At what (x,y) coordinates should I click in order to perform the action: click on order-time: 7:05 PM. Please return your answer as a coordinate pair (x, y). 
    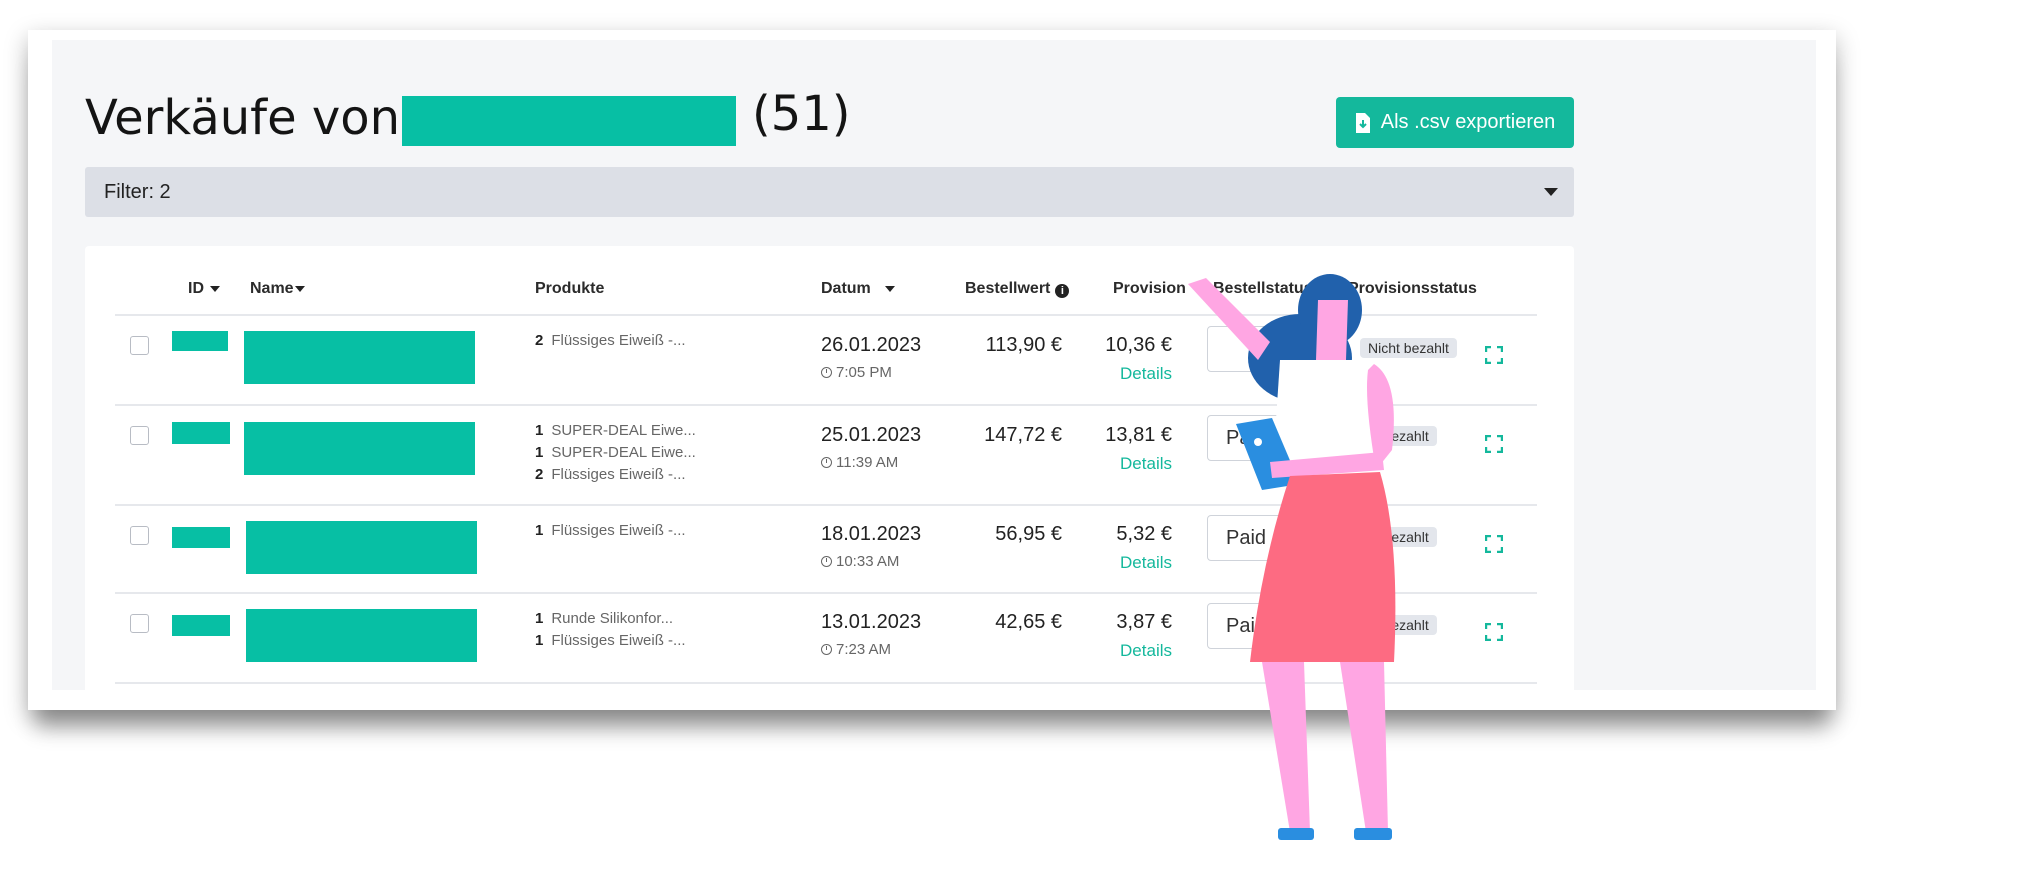
    Looking at the image, I should click on (856, 372).